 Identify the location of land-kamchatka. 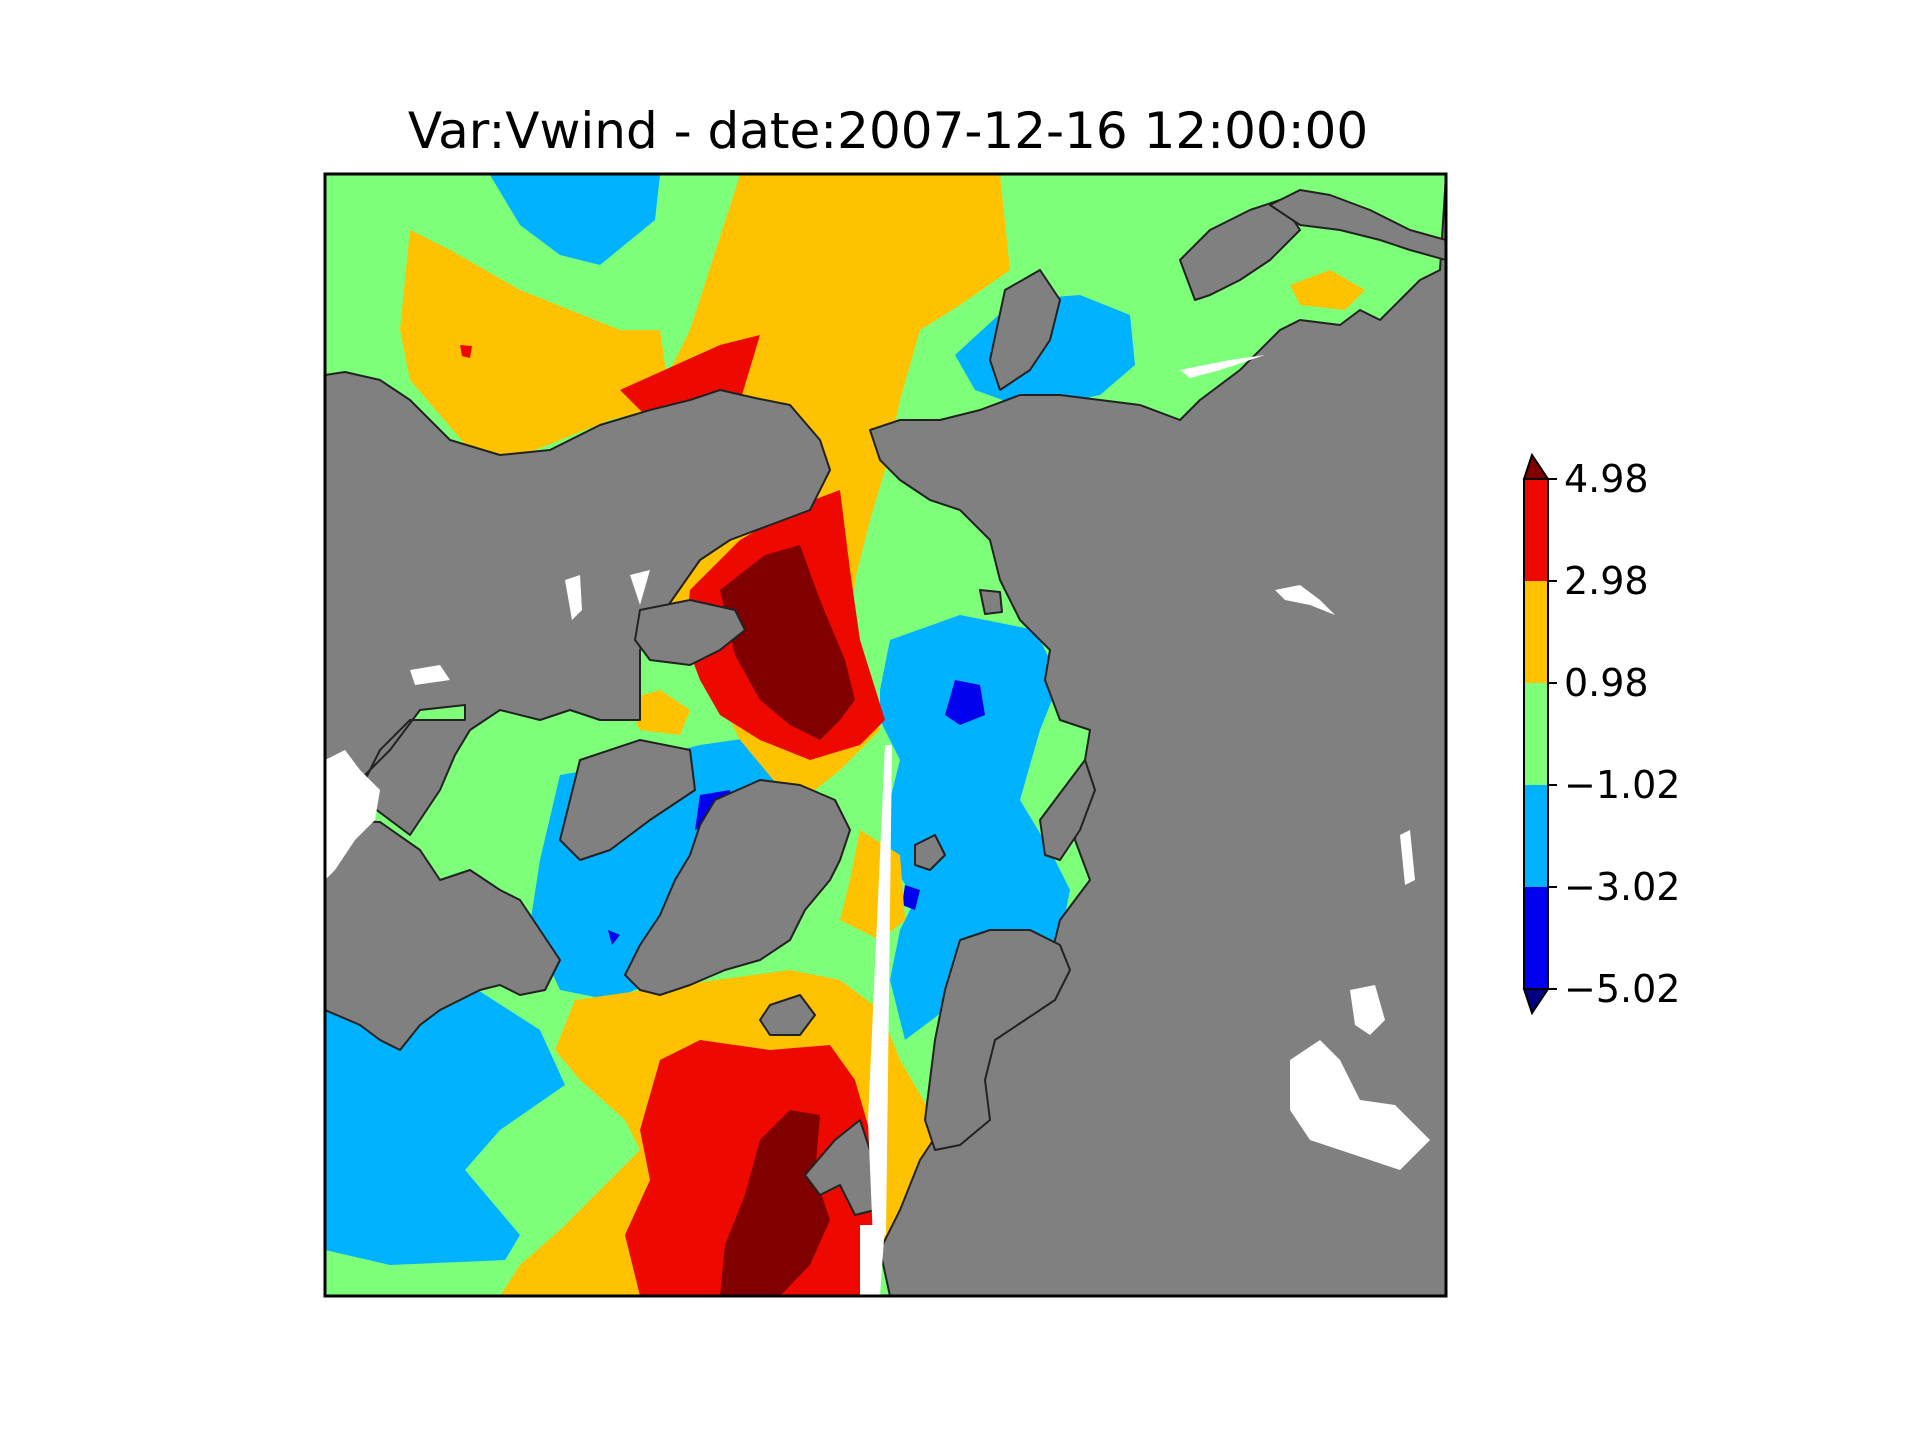
(1025, 330).